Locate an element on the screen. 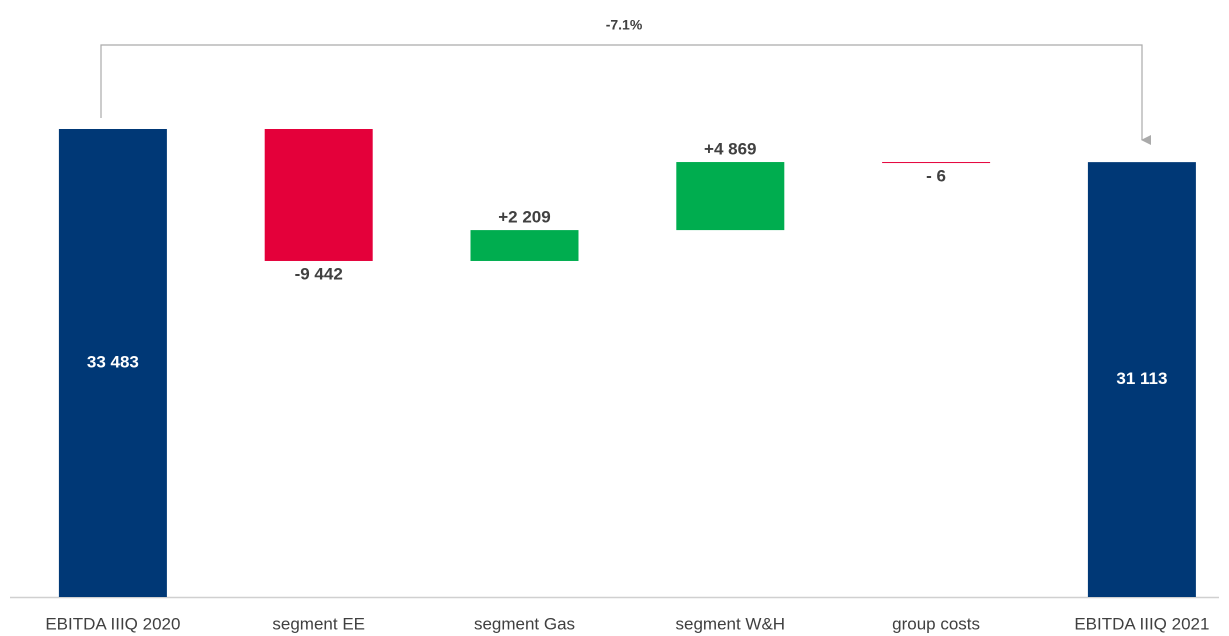  x-tick-label: EBITDA IIIQ 2021 is located at coordinates (1141, 623).